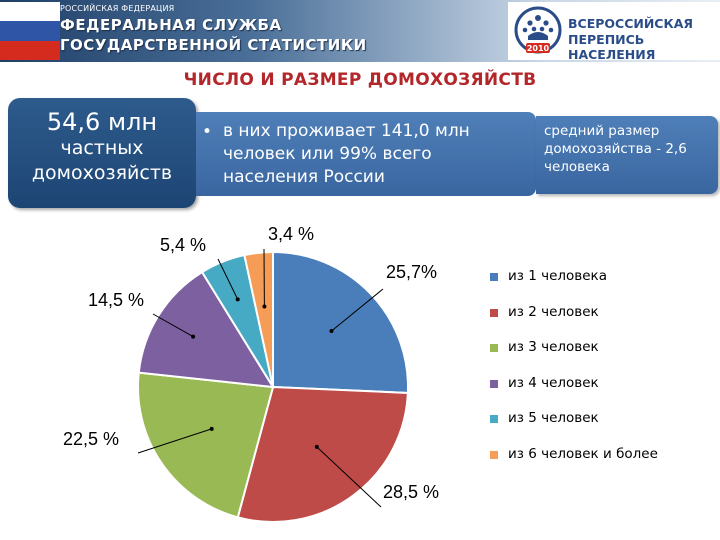  What do you see at coordinates (183, 245) in the screenshot?
I see `data-label-5: 5,4 %` at bounding box center [183, 245].